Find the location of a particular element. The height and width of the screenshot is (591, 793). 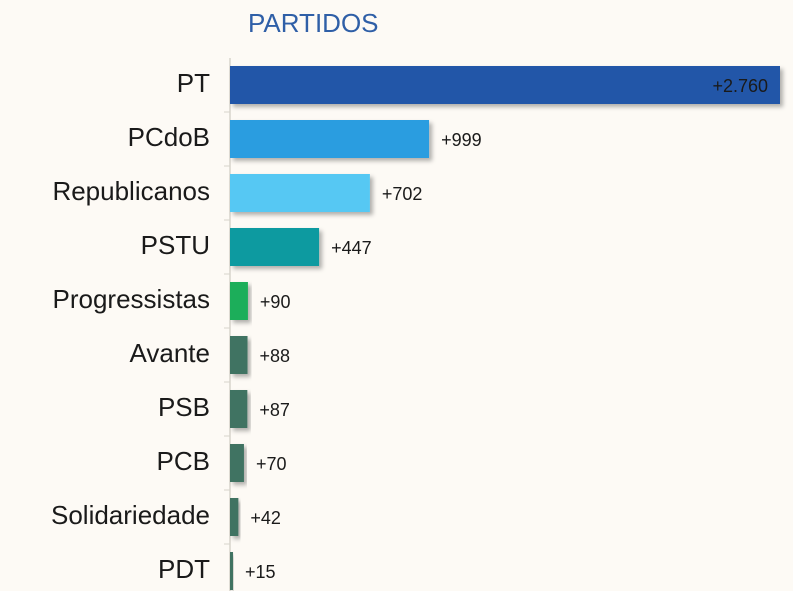

data-label: +70 is located at coordinates (271, 464).